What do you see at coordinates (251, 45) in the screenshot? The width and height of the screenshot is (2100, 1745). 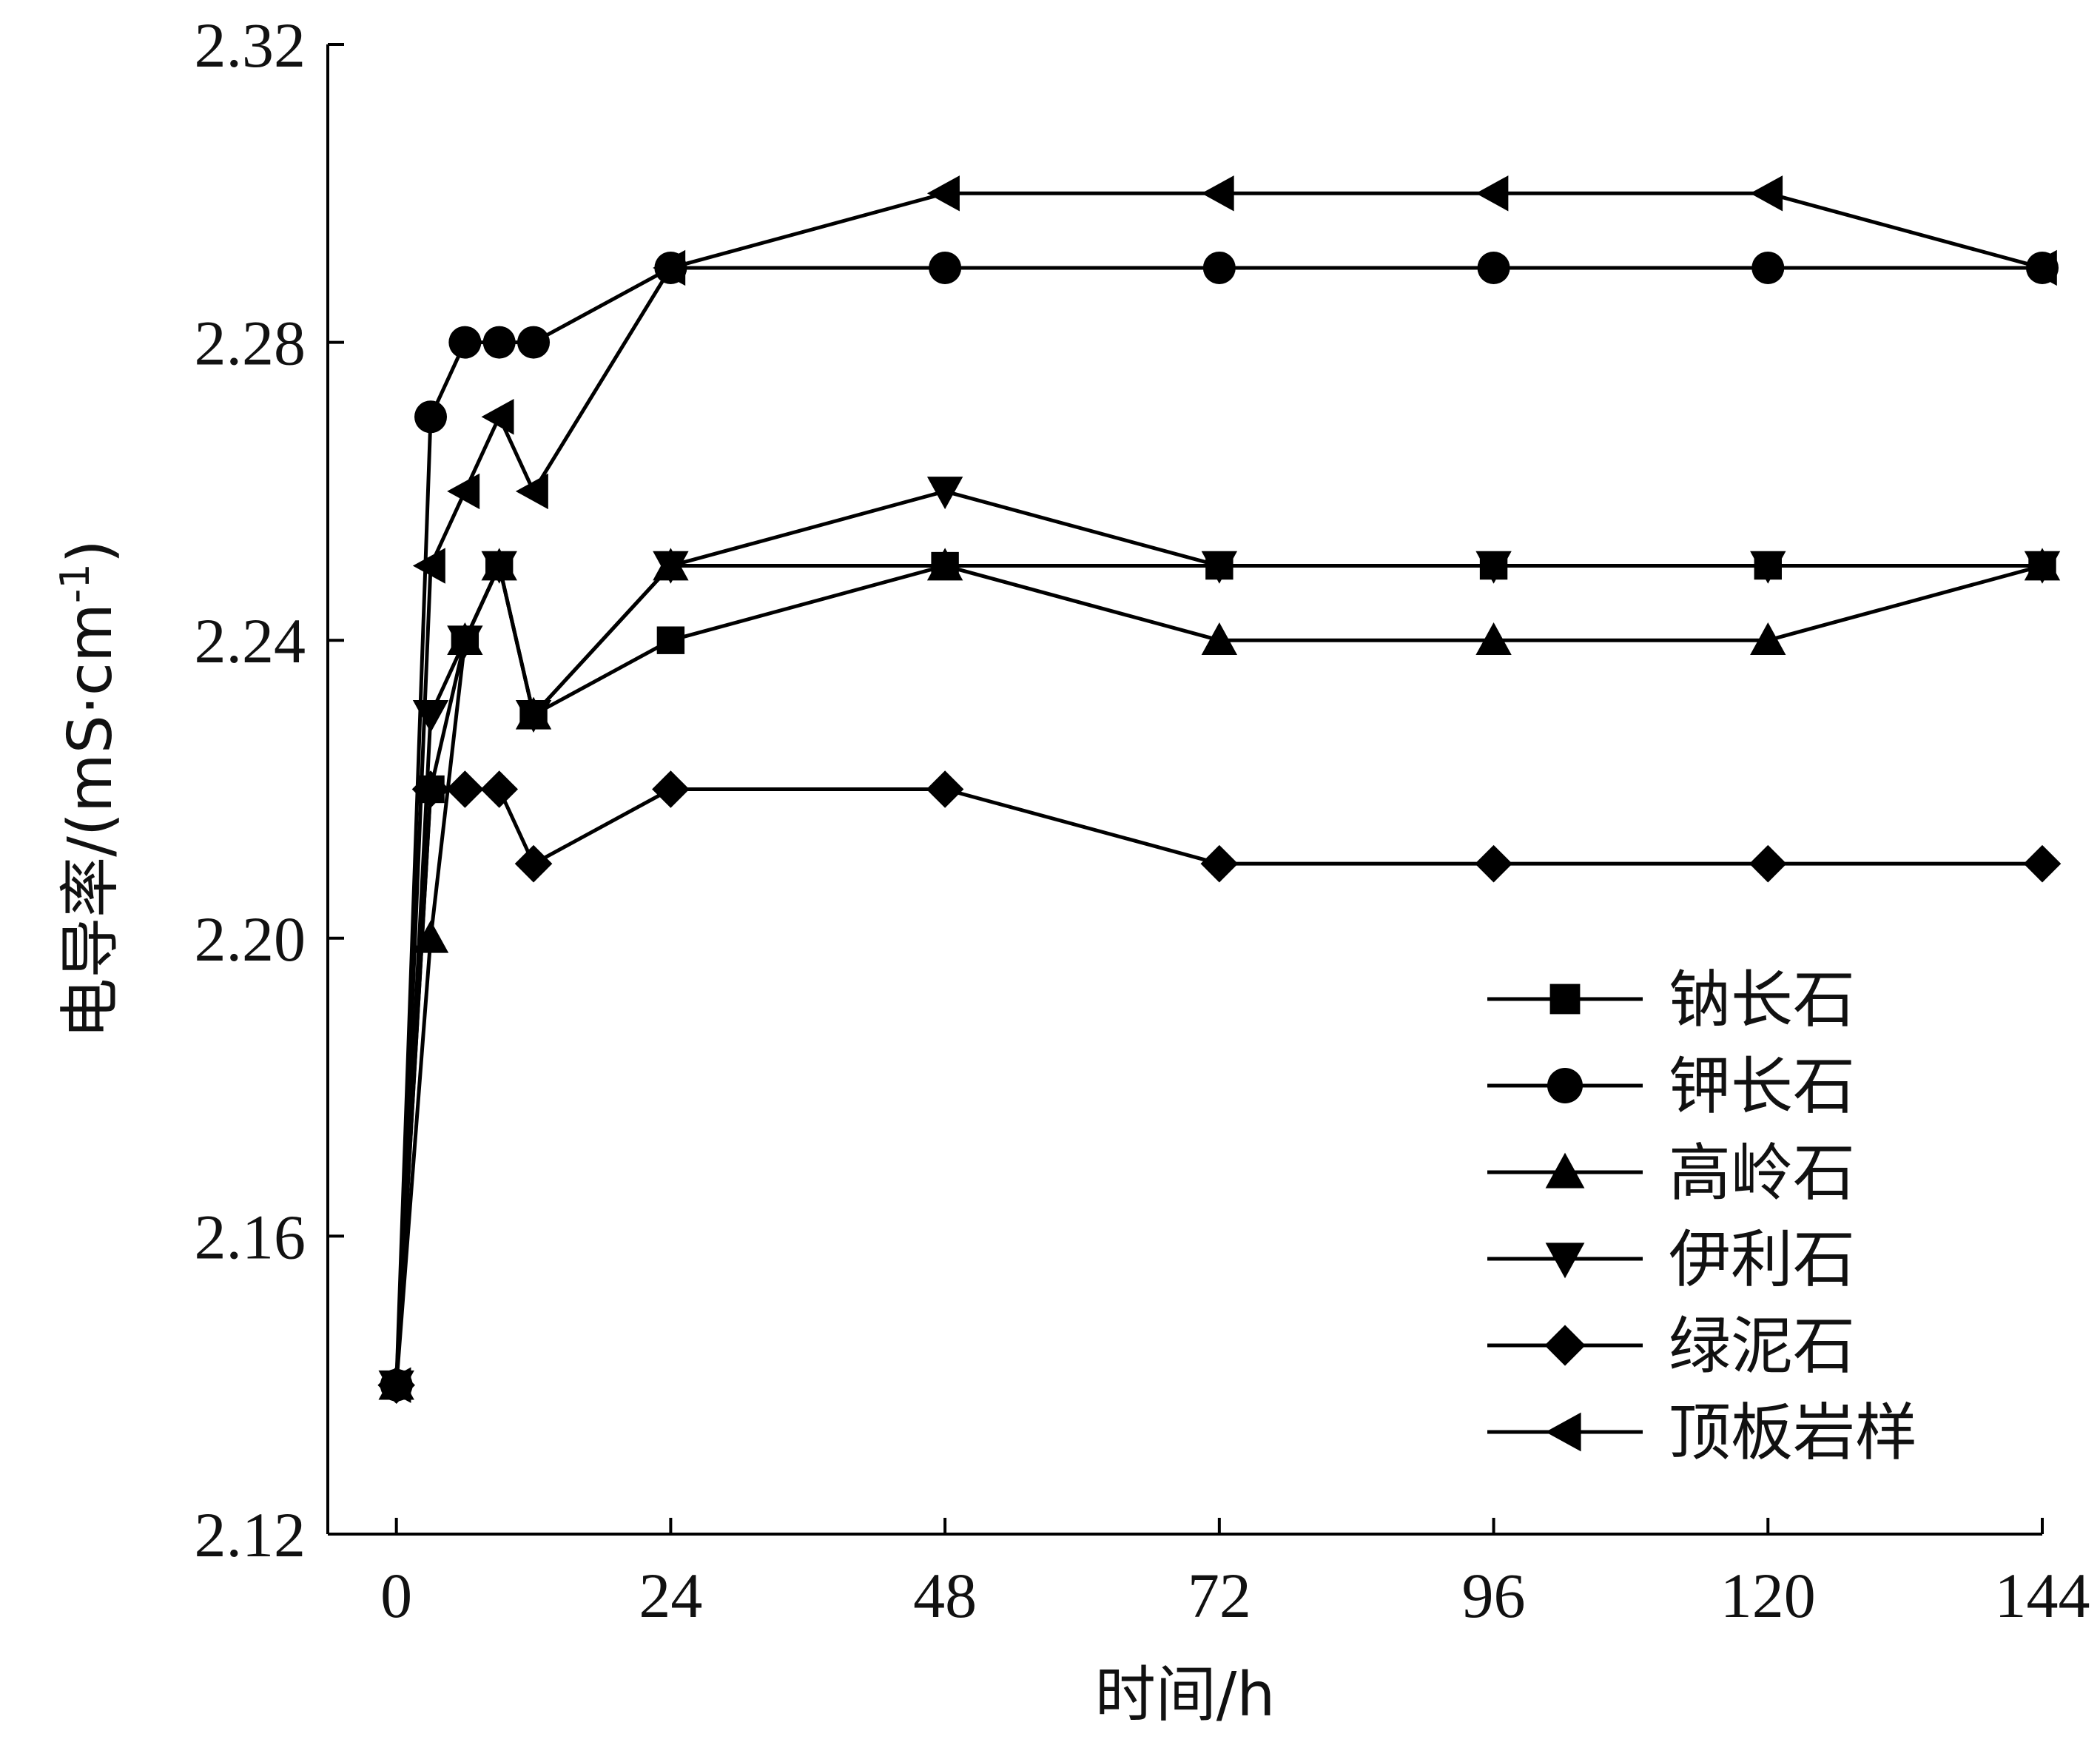 I see `y-tick-label: 2.32` at bounding box center [251, 45].